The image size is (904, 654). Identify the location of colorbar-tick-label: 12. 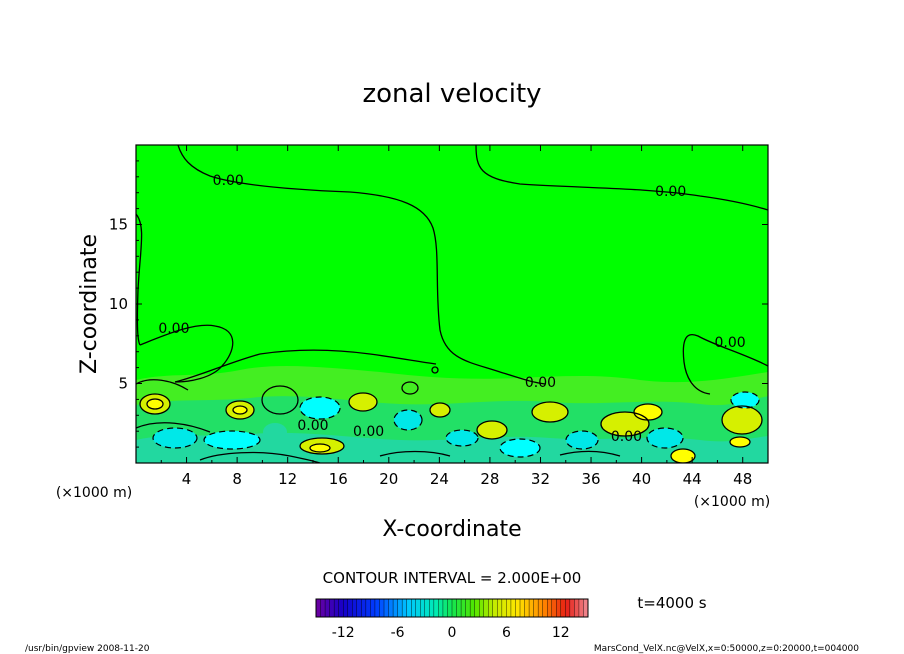
(561, 633).